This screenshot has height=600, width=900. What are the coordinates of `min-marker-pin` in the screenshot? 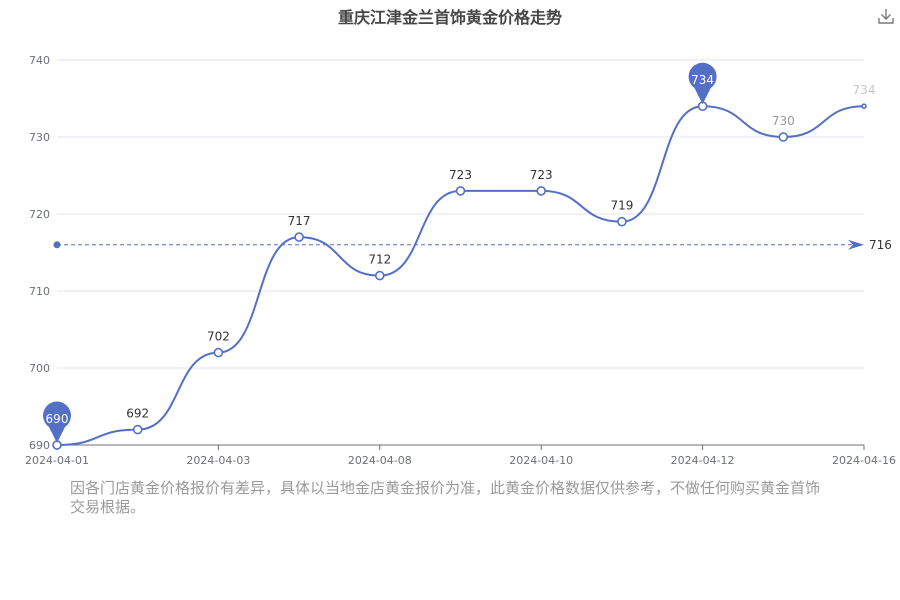 It's located at (57, 422).